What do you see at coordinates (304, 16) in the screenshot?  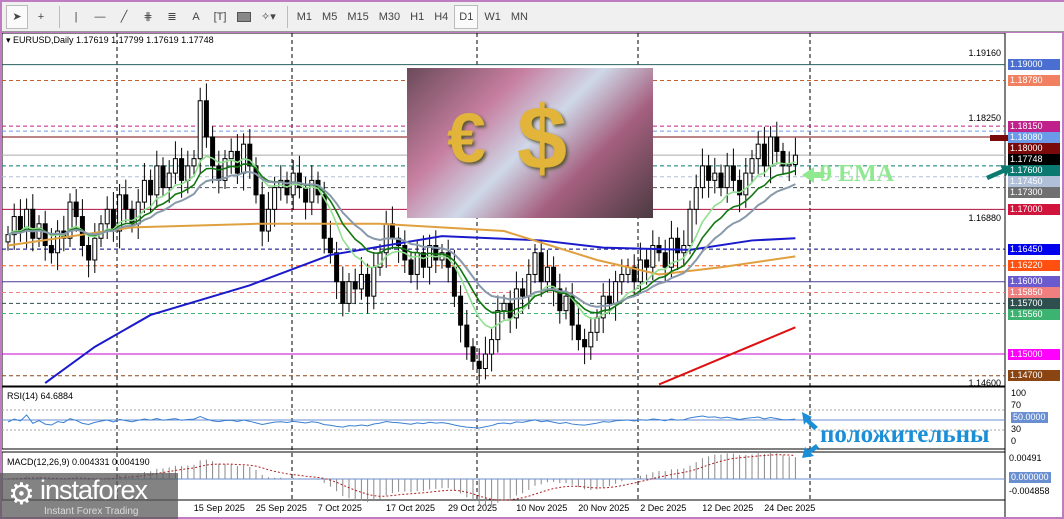 I see `timeframe-m1: M1` at bounding box center [304, 16].